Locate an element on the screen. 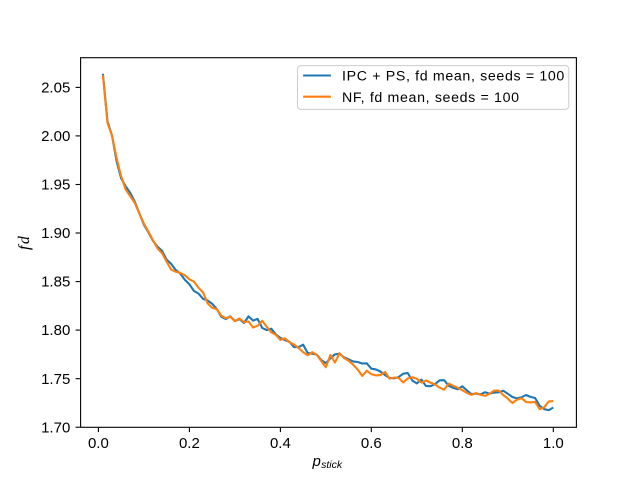 Image resolution: width=640 pixels, height=480 pixels. svg-text: 1.95 is located at coordinates (55, 185).